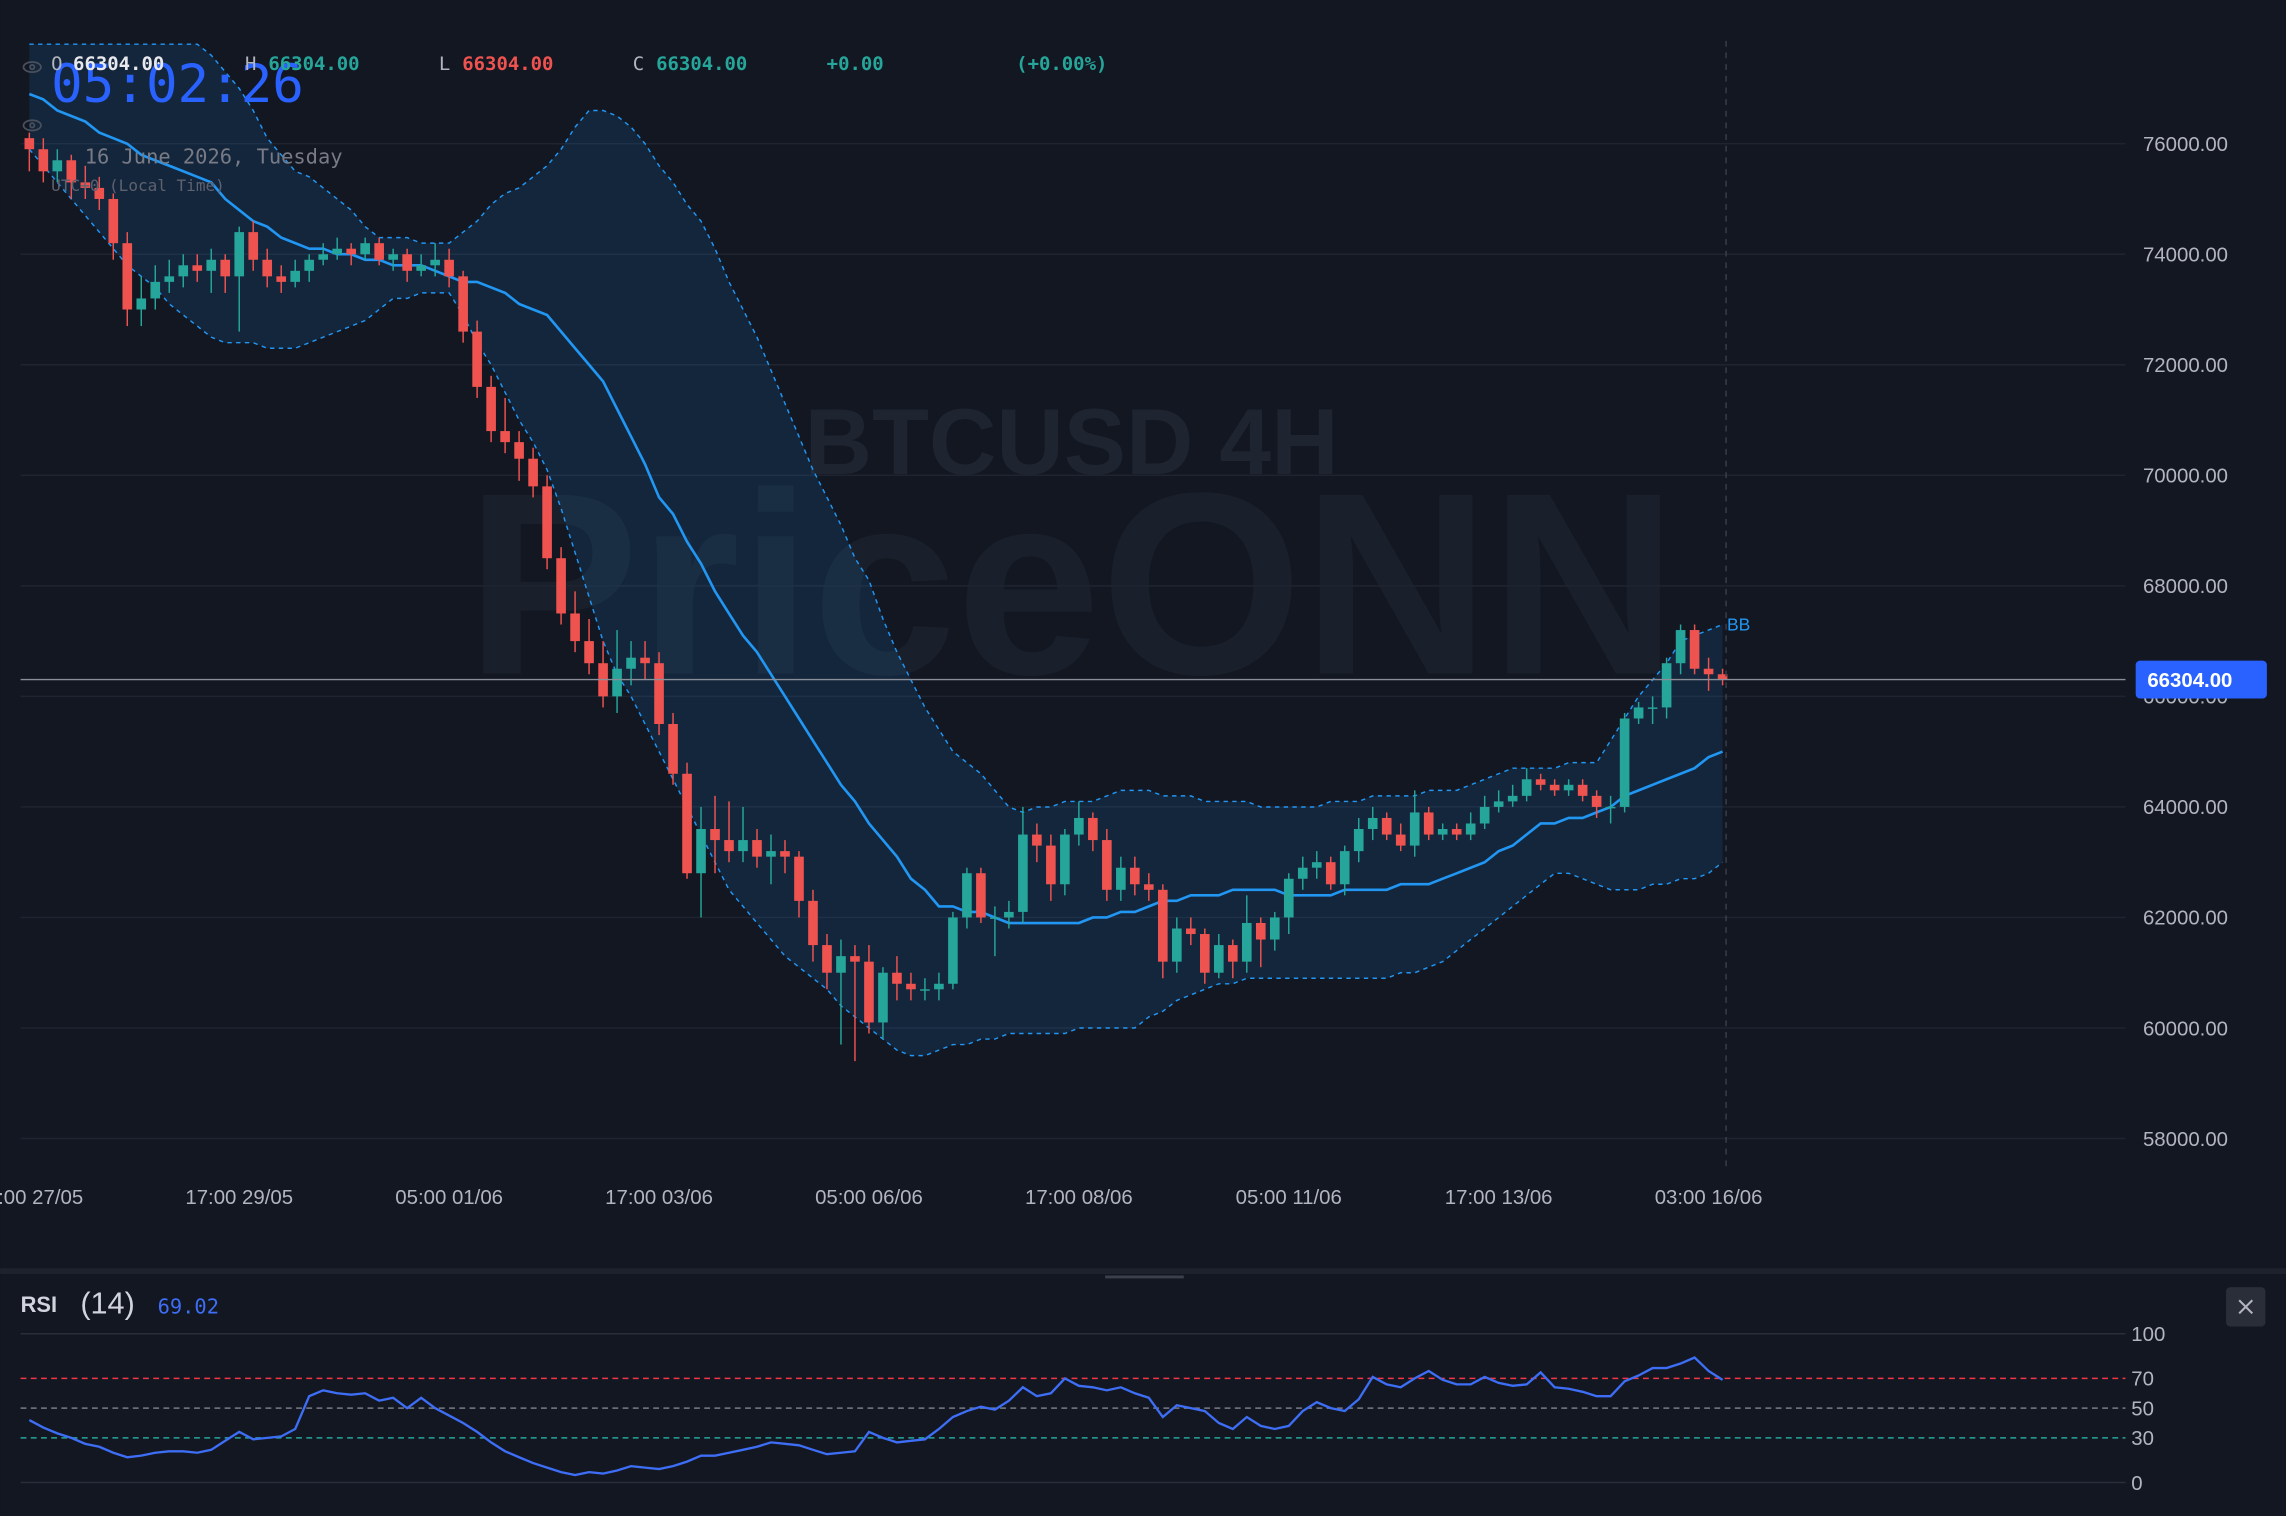 Image resolution: width=2286 pixels, height=1516 pixels. I want to click on change: +0.00, so click(855, 64).